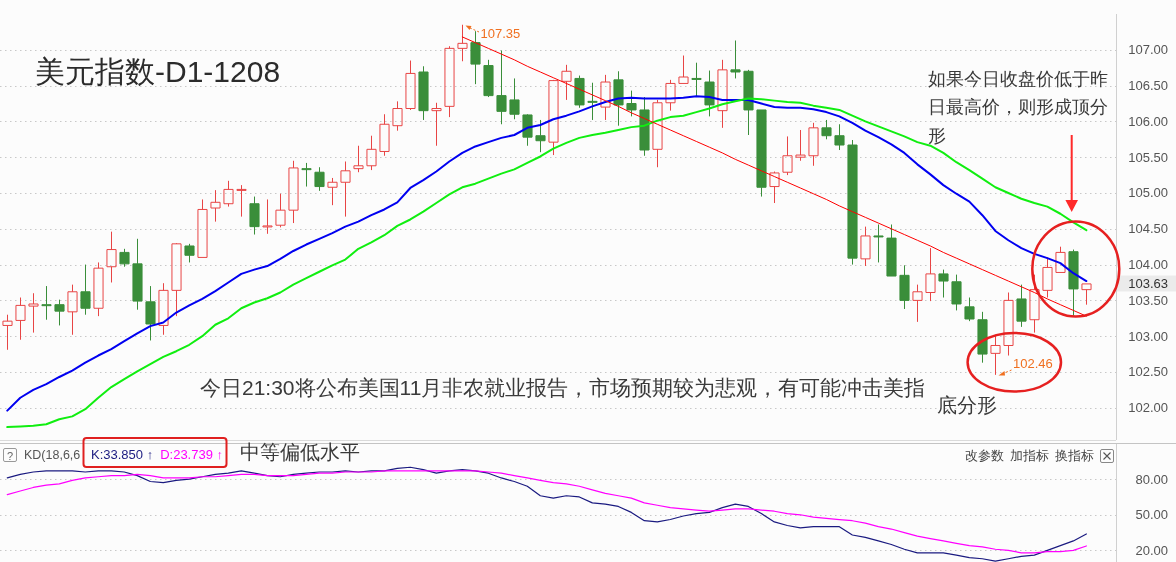 This screenshot has height=562, width=1176. Describe the element at coordinates (1148, 336) in the screenshot. I see `y-tick-label: 103.00` at that location.